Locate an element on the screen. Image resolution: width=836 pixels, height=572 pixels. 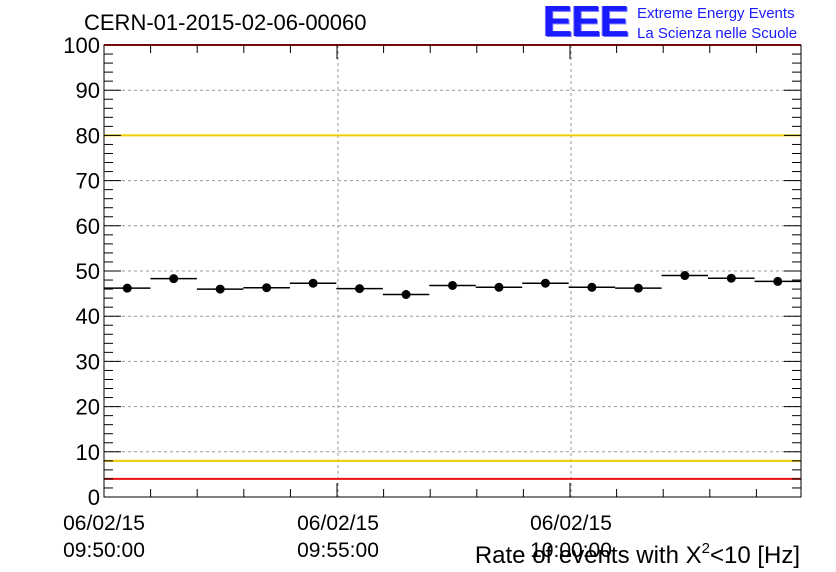
y-tick-label: 20 is located at coordinates (88, 407).